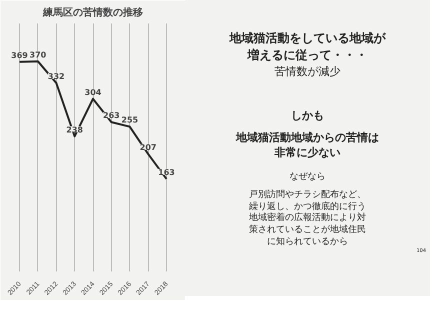 This screenshot has width=437, height=328. Describe the element at coordinates (93, 92) in the screenshot. I see `data-label: 304` at that location.